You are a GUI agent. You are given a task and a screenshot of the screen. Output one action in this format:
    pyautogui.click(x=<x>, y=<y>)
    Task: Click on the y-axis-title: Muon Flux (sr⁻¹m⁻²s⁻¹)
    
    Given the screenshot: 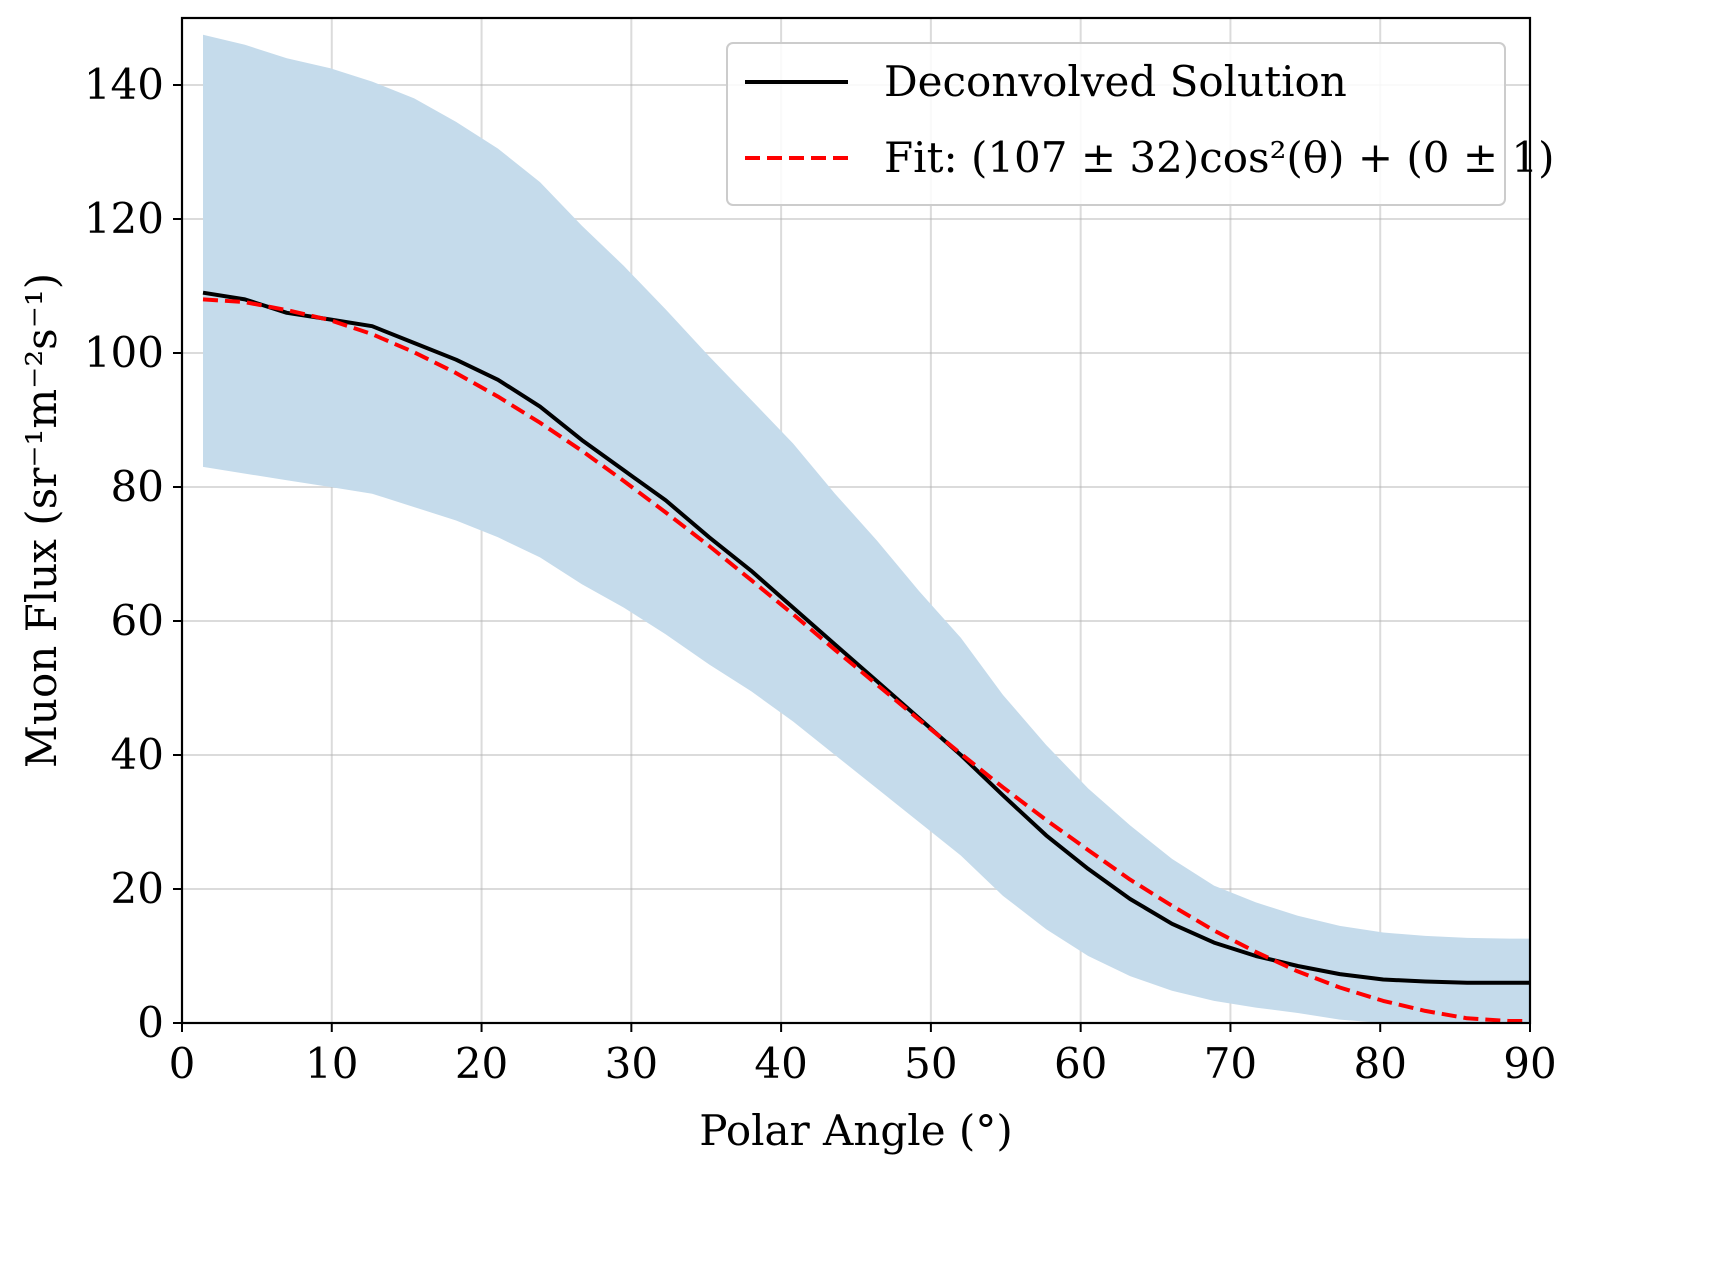 What is the action you would take?
    pyautogui.click(x=41, y=520)
    